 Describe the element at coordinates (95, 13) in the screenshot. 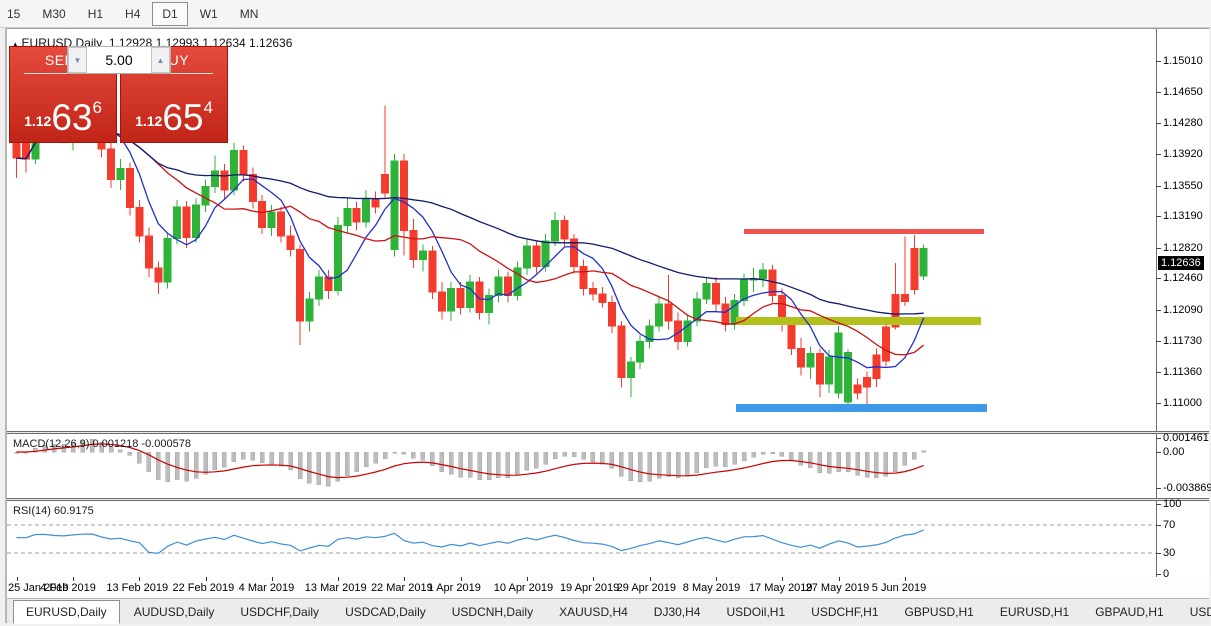

I see `timeframe-button-h1: H1` at that location.